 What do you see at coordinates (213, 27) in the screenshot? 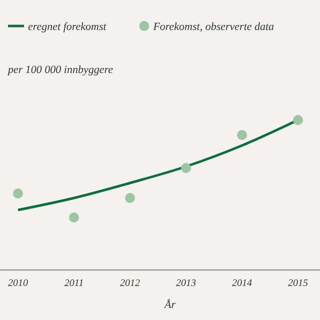
I see `legend-label: Forekomst, observerte data` at bounding box center [213, 27].